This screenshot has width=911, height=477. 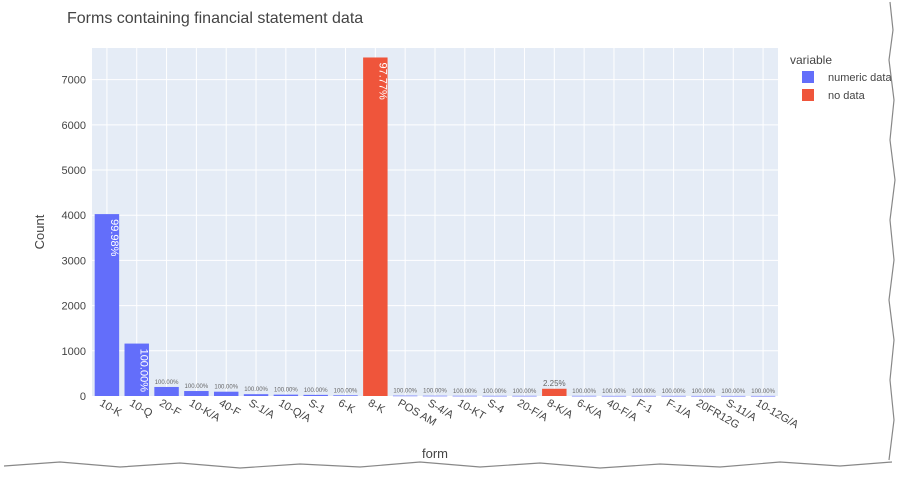 What do you see at coordinates (560, 409) in the screenshot?
I see `x-tick-label: 8-K/A` at bounding box center [560, 409].